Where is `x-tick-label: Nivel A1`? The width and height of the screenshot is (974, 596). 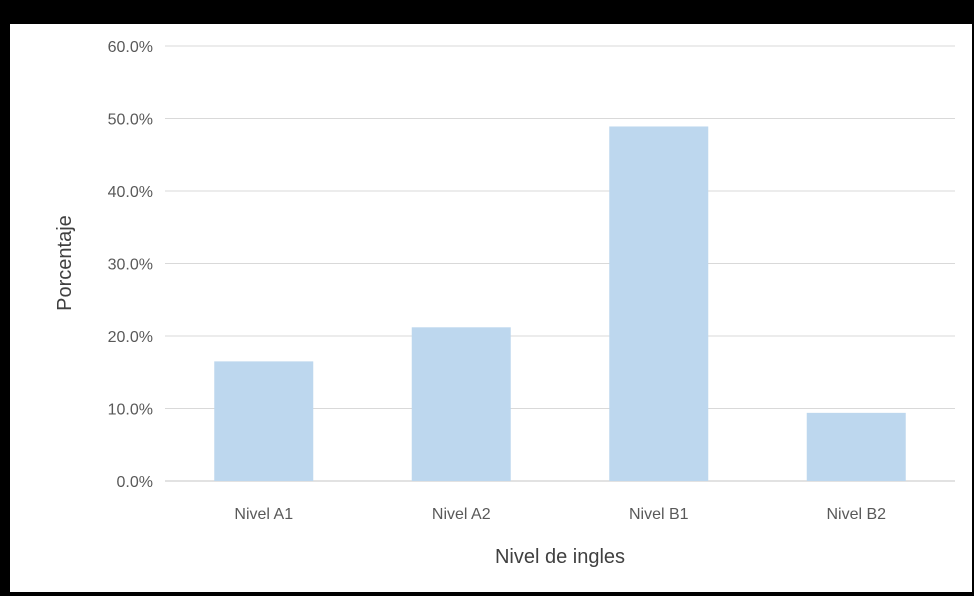
x-tick-label: Nivel A1 is located at coordinates (263, 514).